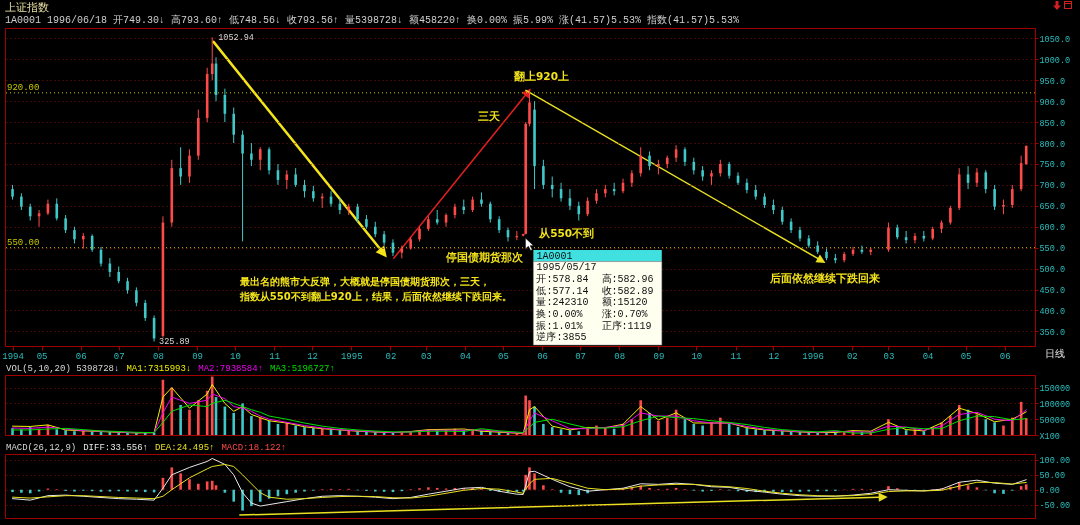 The image size is (1080, 525). What do you see at coordinates (825, 279) in the screenshot?
I see `annotation: 后面依然继续下跌回来` at bounding box center [825, 279].